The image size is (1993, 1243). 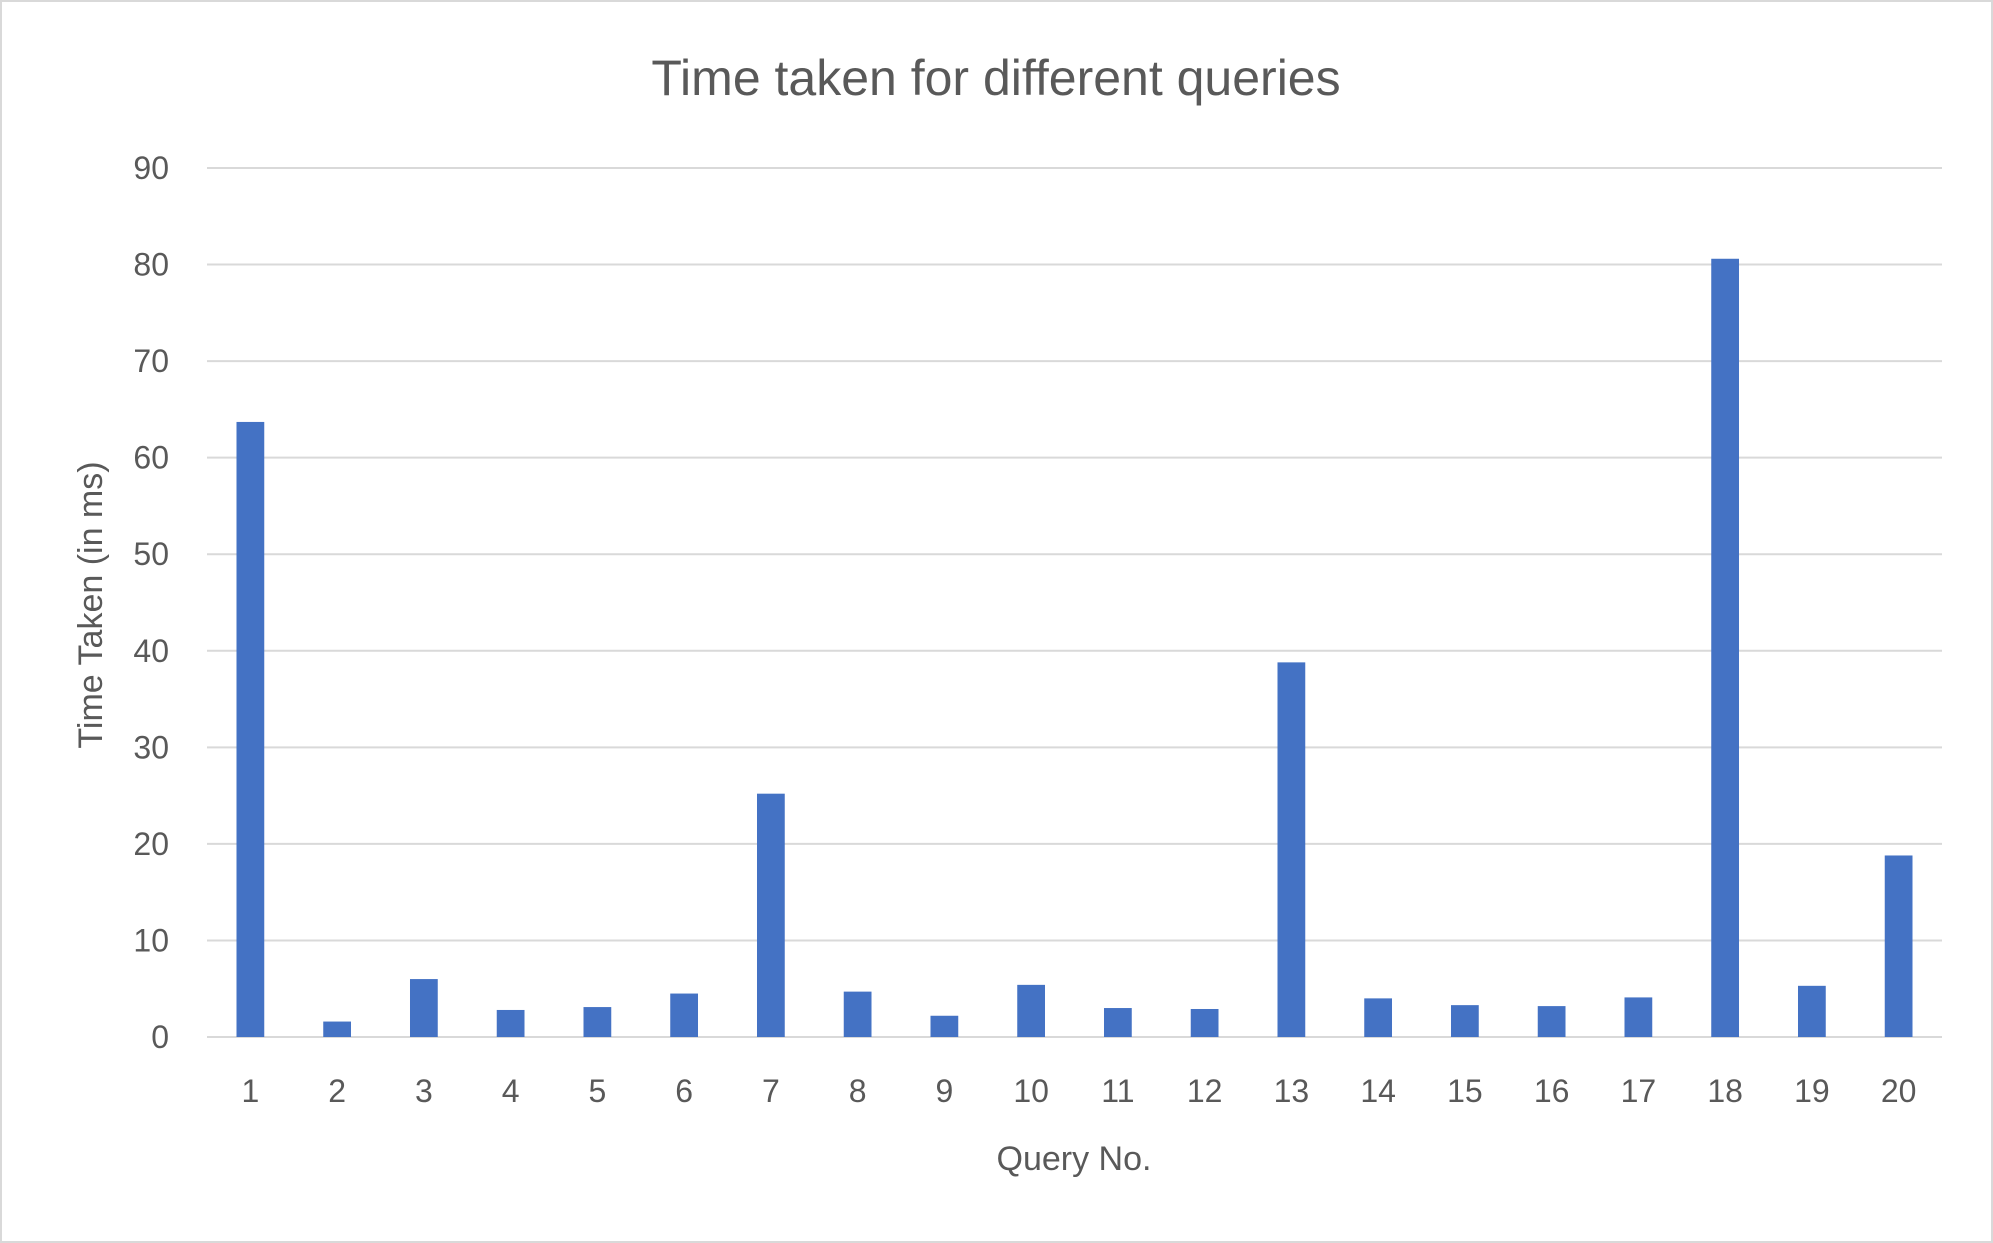 I want to click on y-tick-label: 70, so click(x=151, y=361).